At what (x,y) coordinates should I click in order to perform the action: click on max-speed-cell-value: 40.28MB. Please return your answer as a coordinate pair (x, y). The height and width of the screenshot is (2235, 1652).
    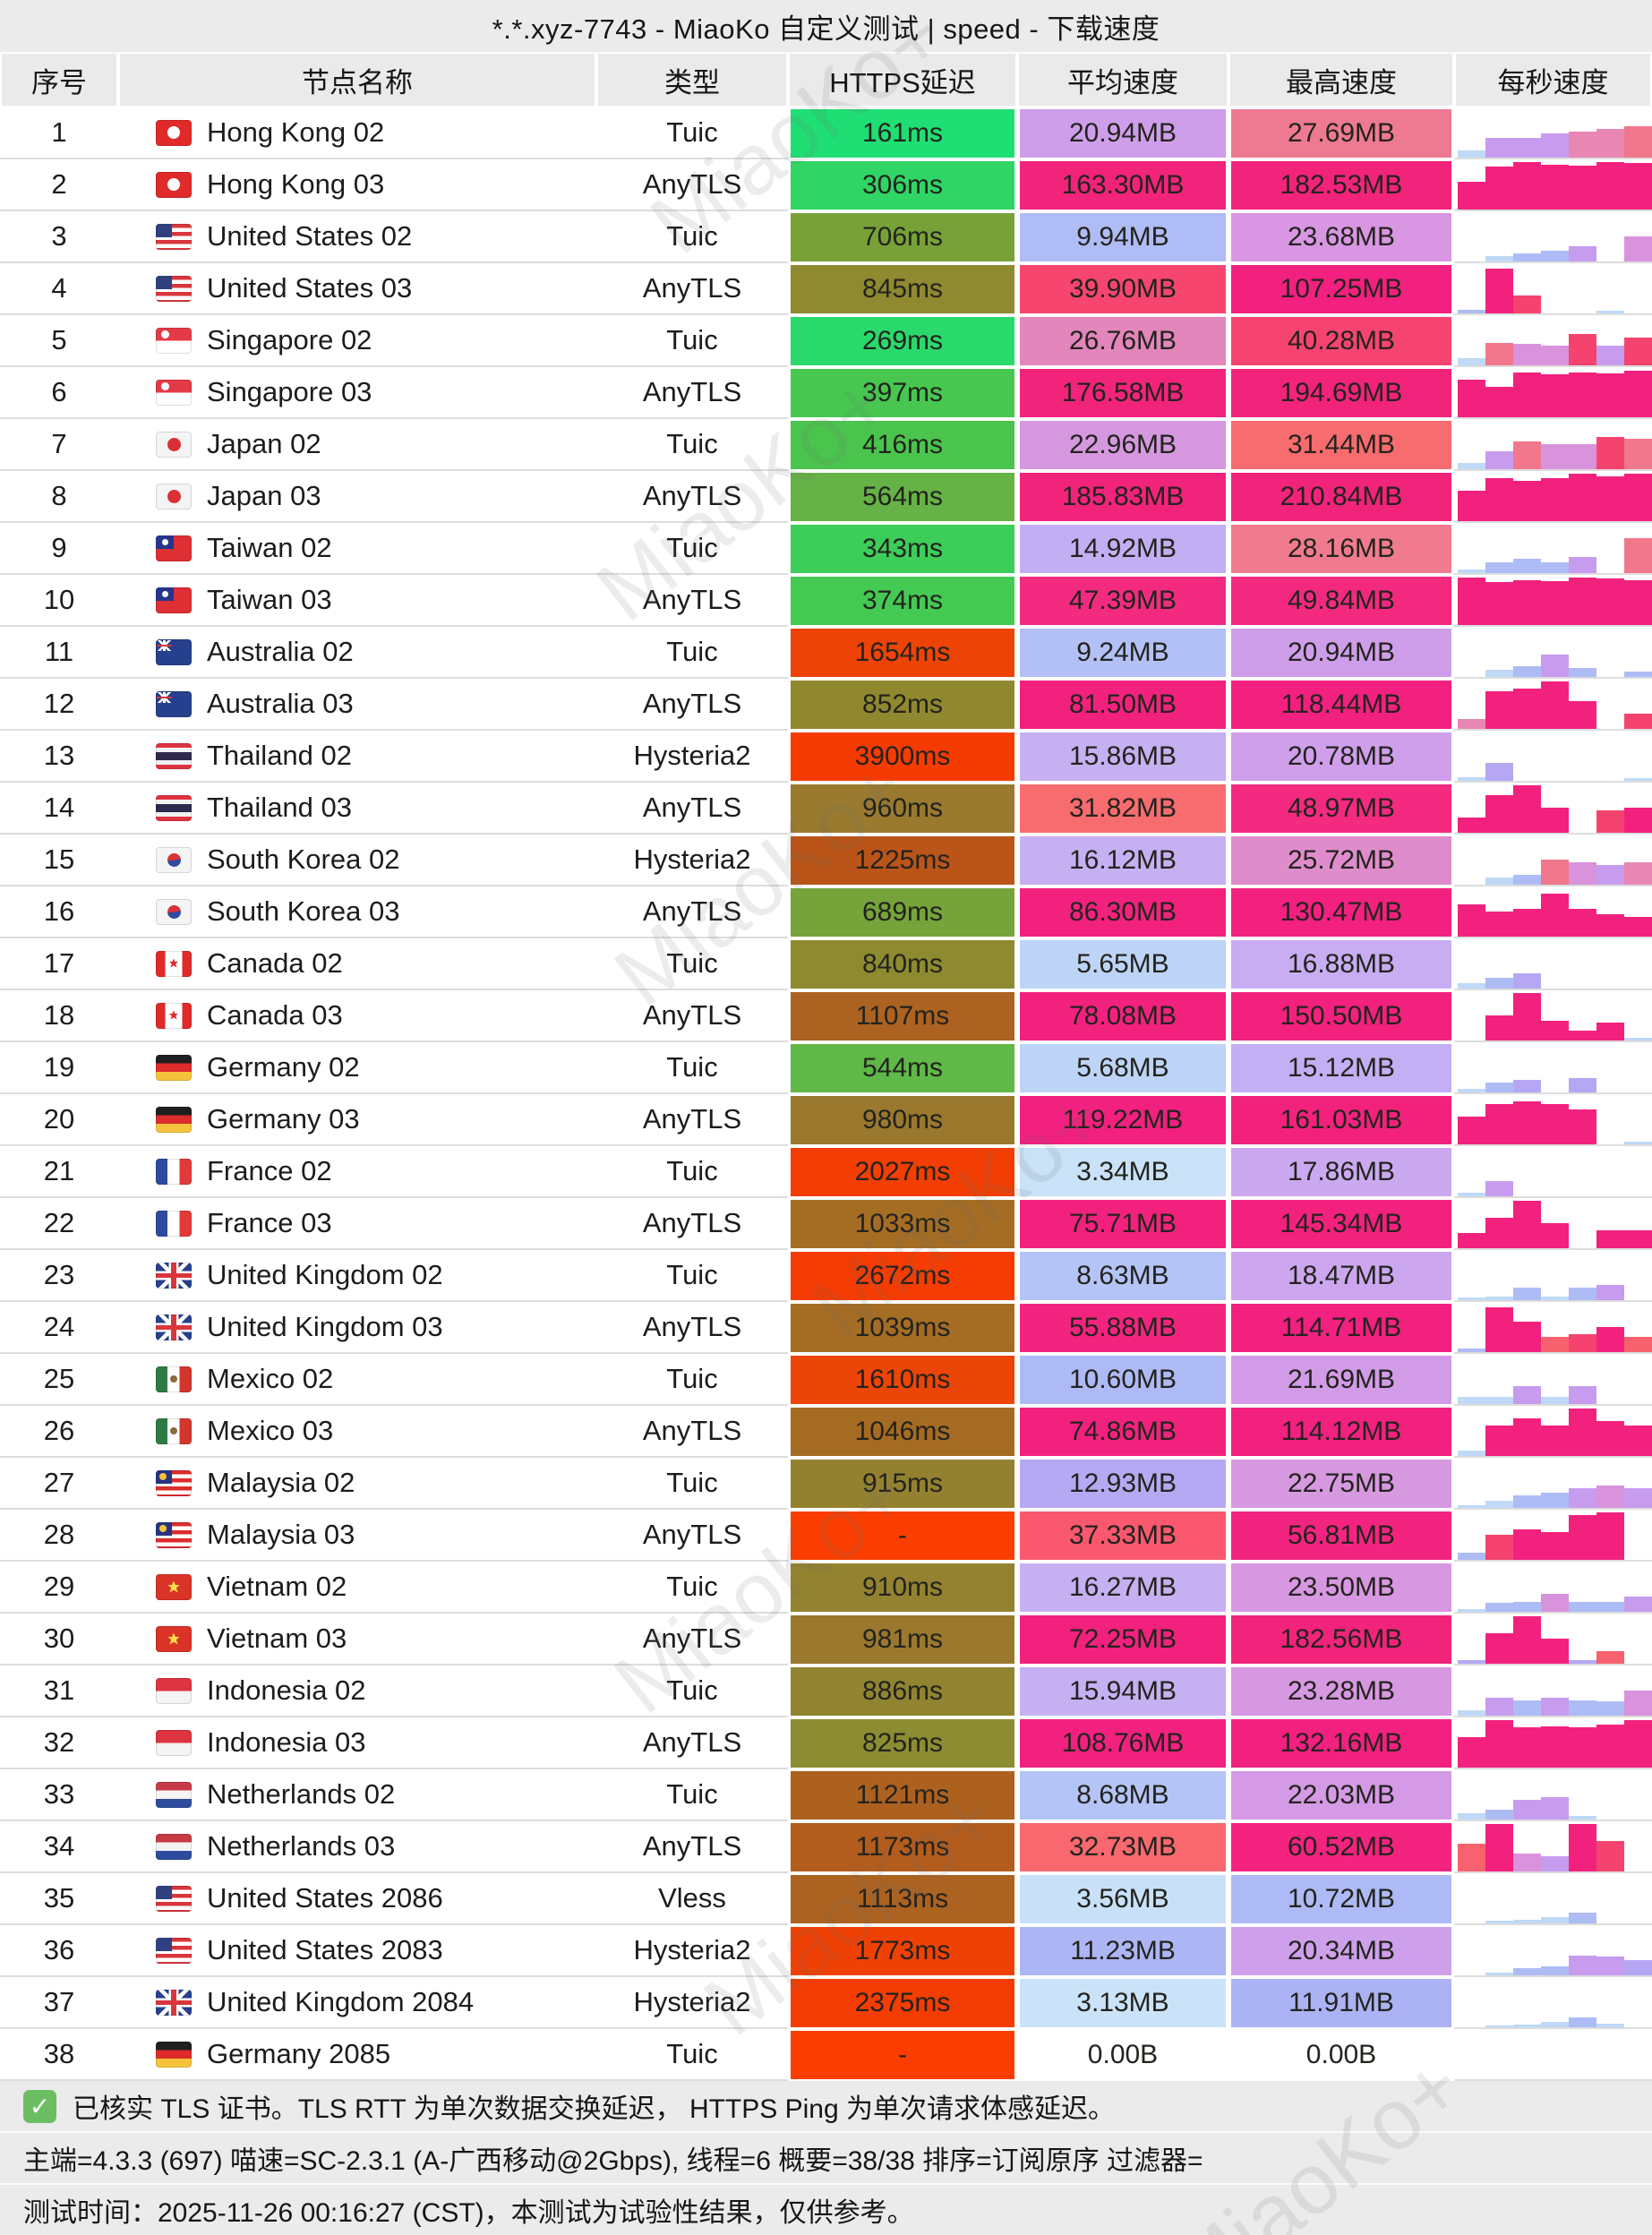
    Looking at the image, I should click on (1341, 341).